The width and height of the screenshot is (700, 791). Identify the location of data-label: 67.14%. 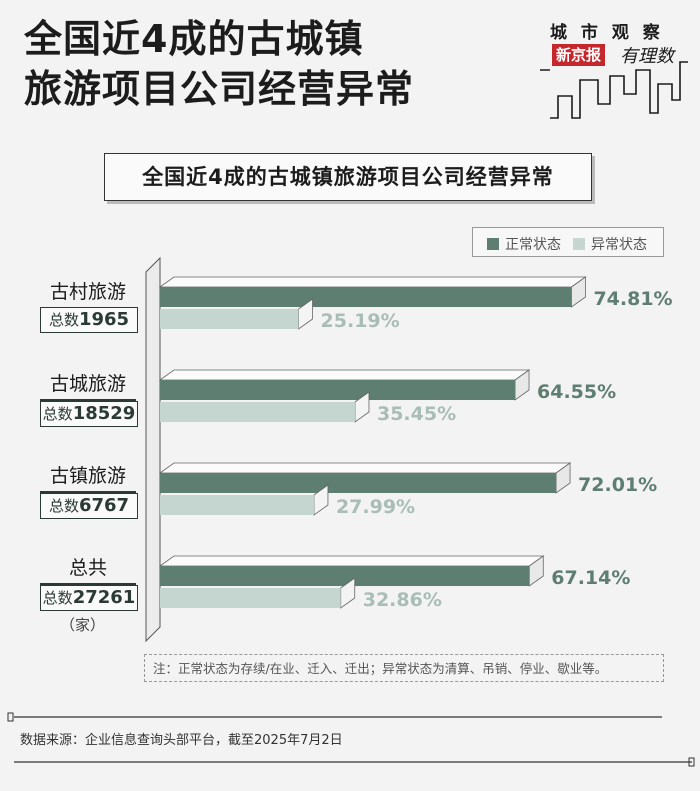
(590, 578).